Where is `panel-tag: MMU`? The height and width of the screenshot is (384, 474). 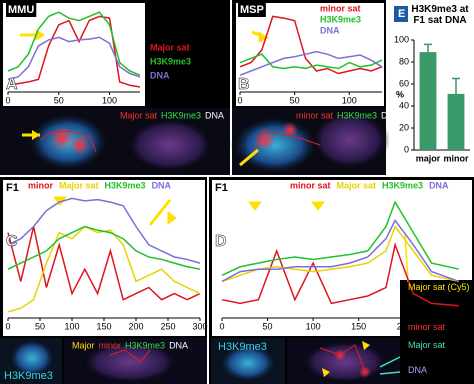
panel-tag: MMU is located at coordinates (21, 10).